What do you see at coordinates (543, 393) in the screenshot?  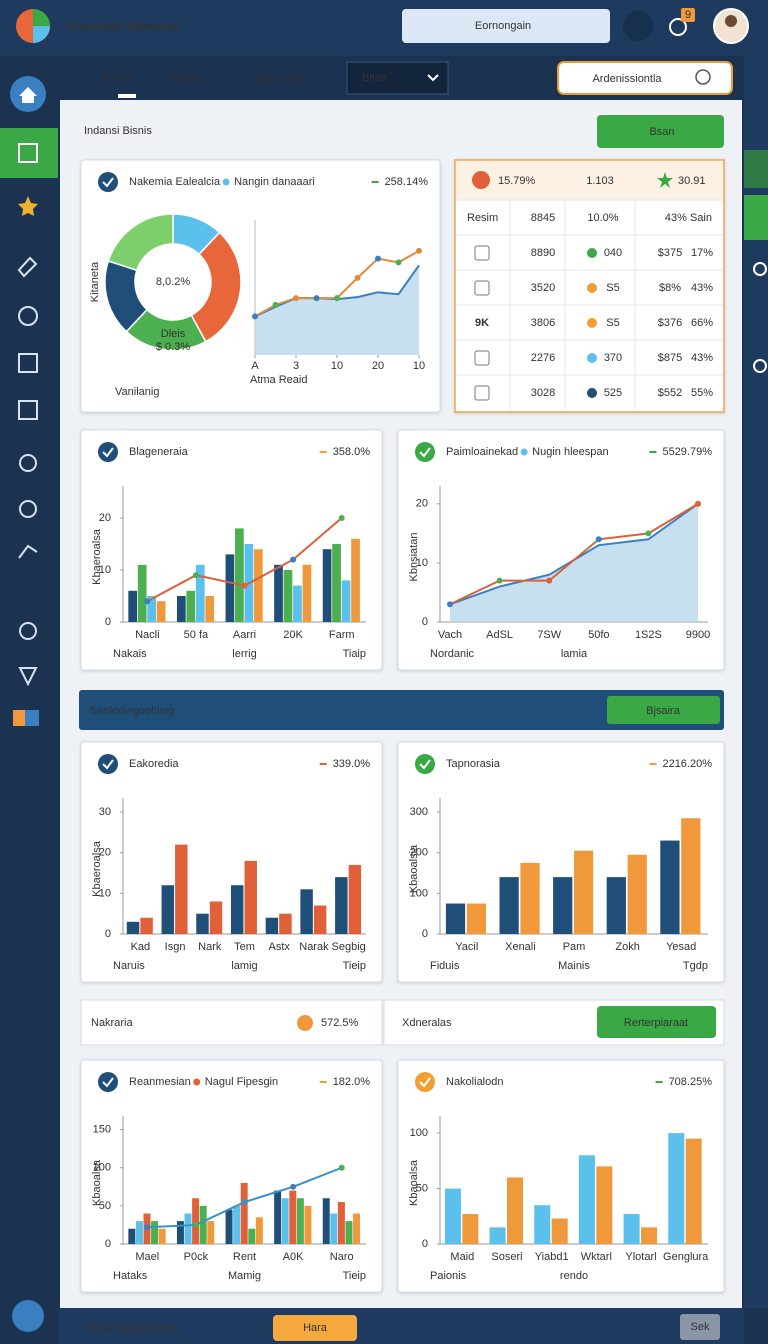 I see `table-cell: 3028` at bounding box center [543, 393].